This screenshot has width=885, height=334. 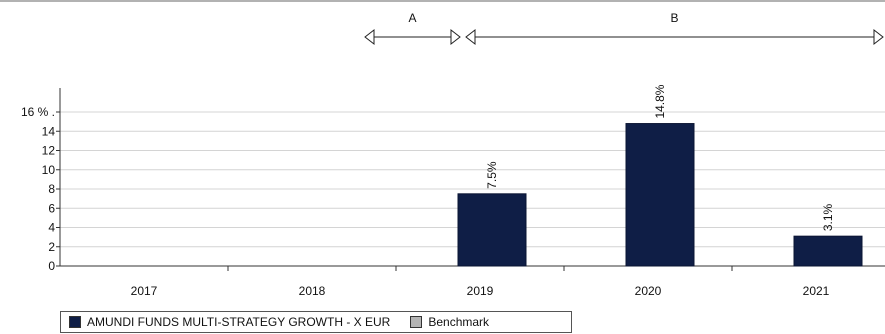 I want to click on x-tick-label: 2017, so click(x=144, y=291).